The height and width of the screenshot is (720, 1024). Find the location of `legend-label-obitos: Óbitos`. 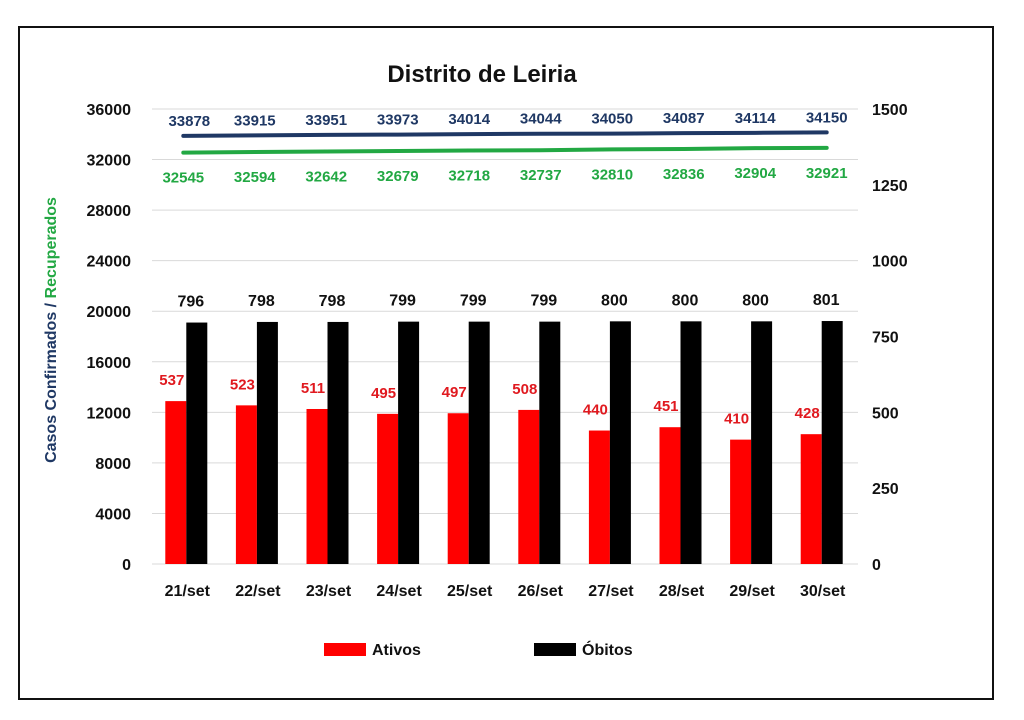

legend-label-obitos: Óbitos is located at coordinates (607, 649).